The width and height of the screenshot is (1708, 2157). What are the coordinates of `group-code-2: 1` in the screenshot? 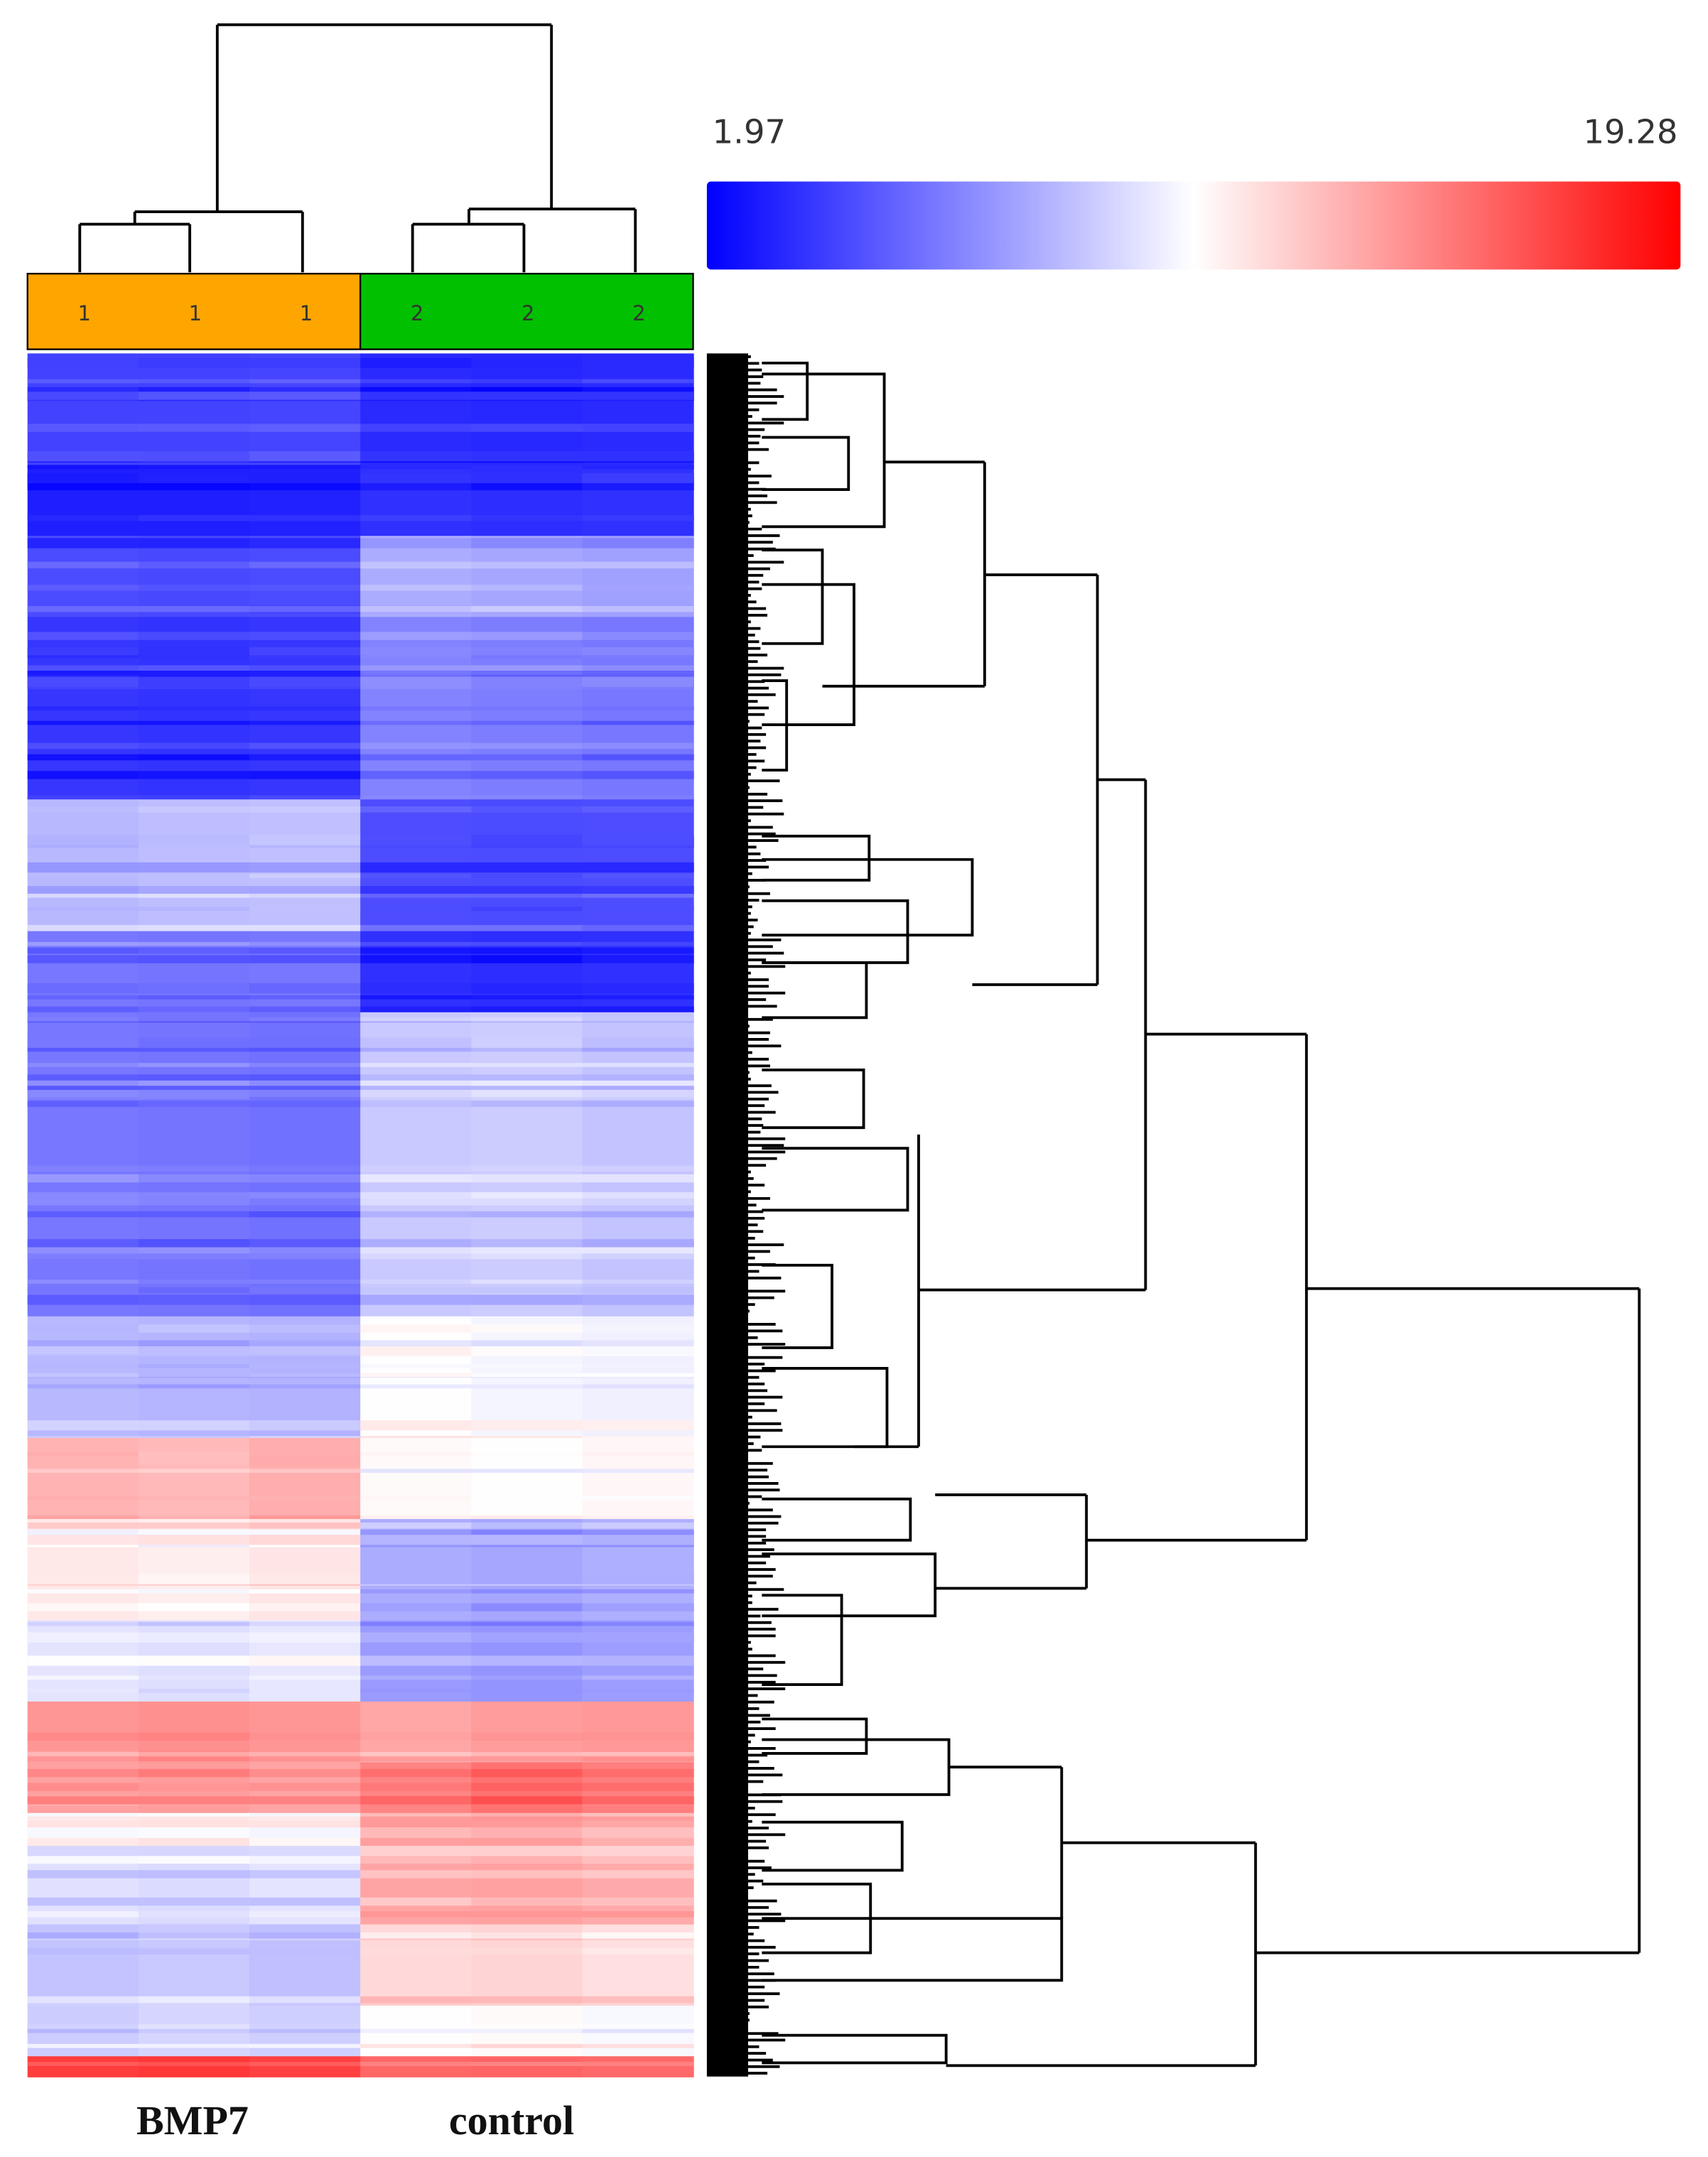 It's located at (306, 313).